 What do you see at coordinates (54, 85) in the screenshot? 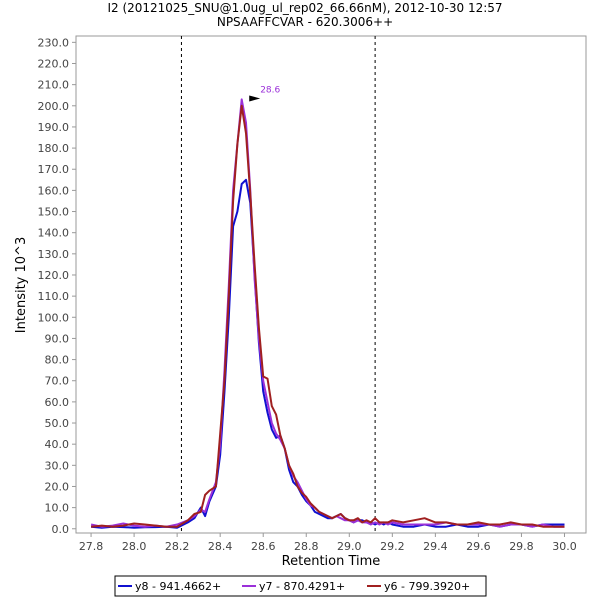
I see `y-tick-label: 210.0` at bounding box center [54, 85].